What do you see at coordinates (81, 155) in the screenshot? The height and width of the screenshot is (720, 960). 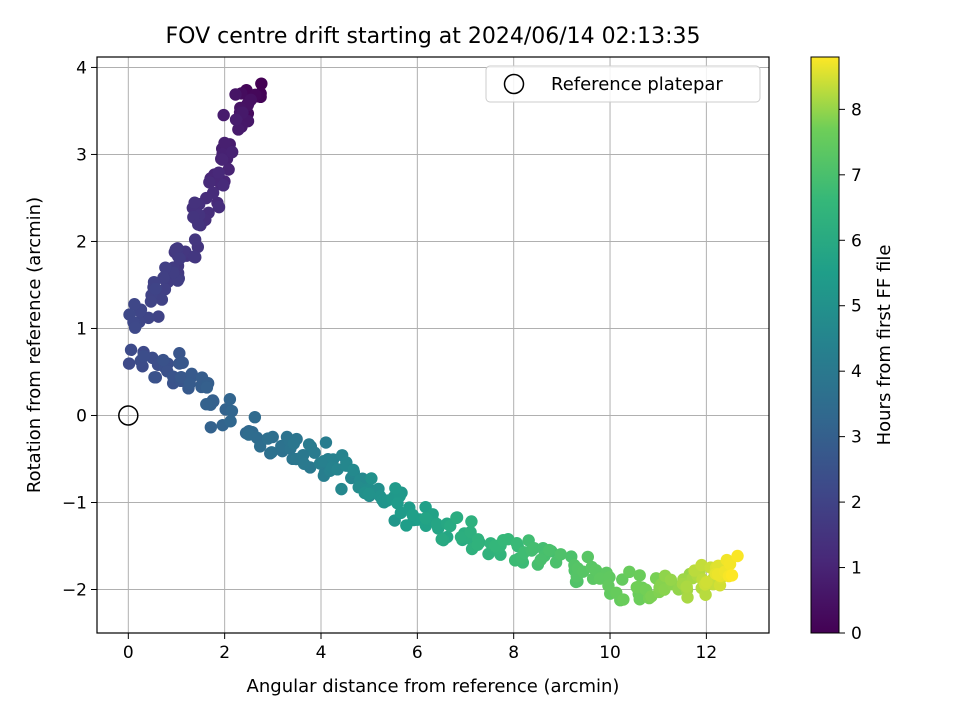 I see `y-tick-label: 3` at bounding box center [81, 155].